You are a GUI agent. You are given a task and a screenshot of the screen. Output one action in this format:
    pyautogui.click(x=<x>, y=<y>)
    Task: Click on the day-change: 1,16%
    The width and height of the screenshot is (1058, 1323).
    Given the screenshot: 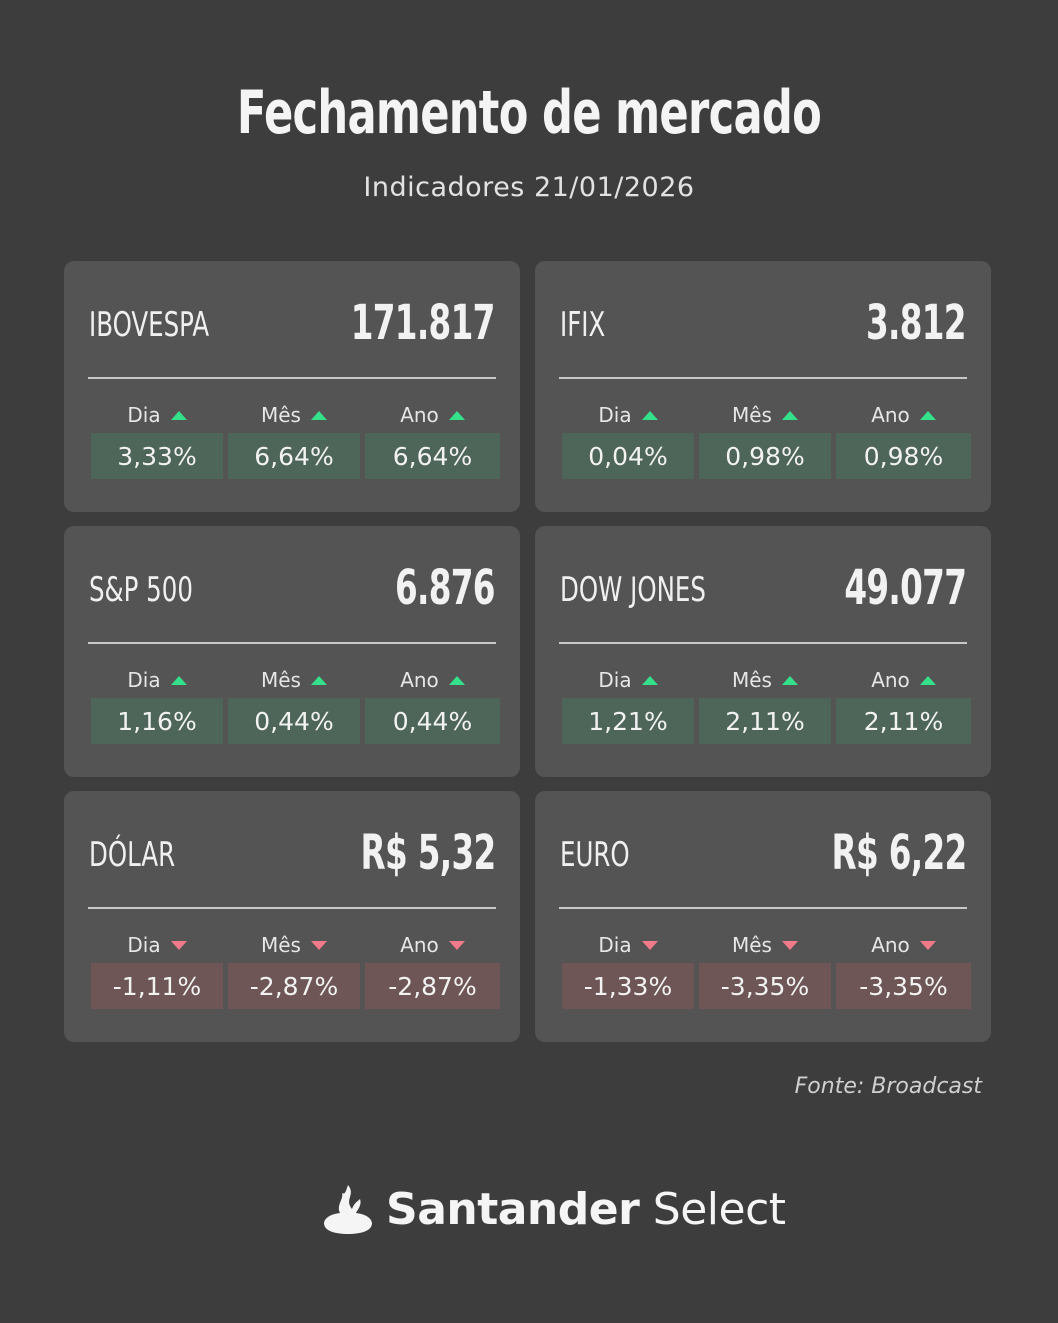 What is the action you would take?
    pyautogui.click(x=157, y=721)
    